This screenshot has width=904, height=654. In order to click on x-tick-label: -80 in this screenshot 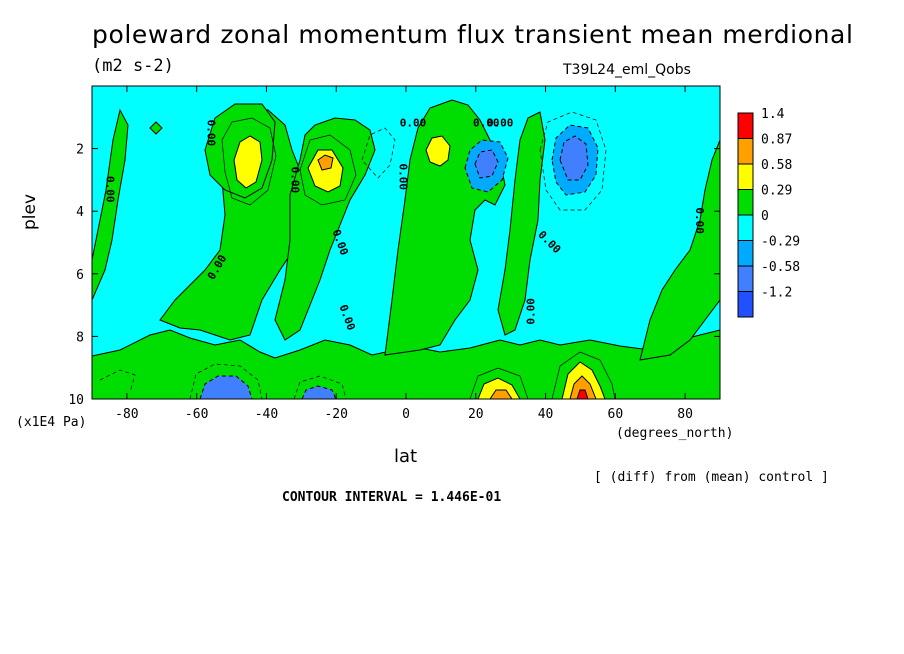, I will do `click(126, 414)`.